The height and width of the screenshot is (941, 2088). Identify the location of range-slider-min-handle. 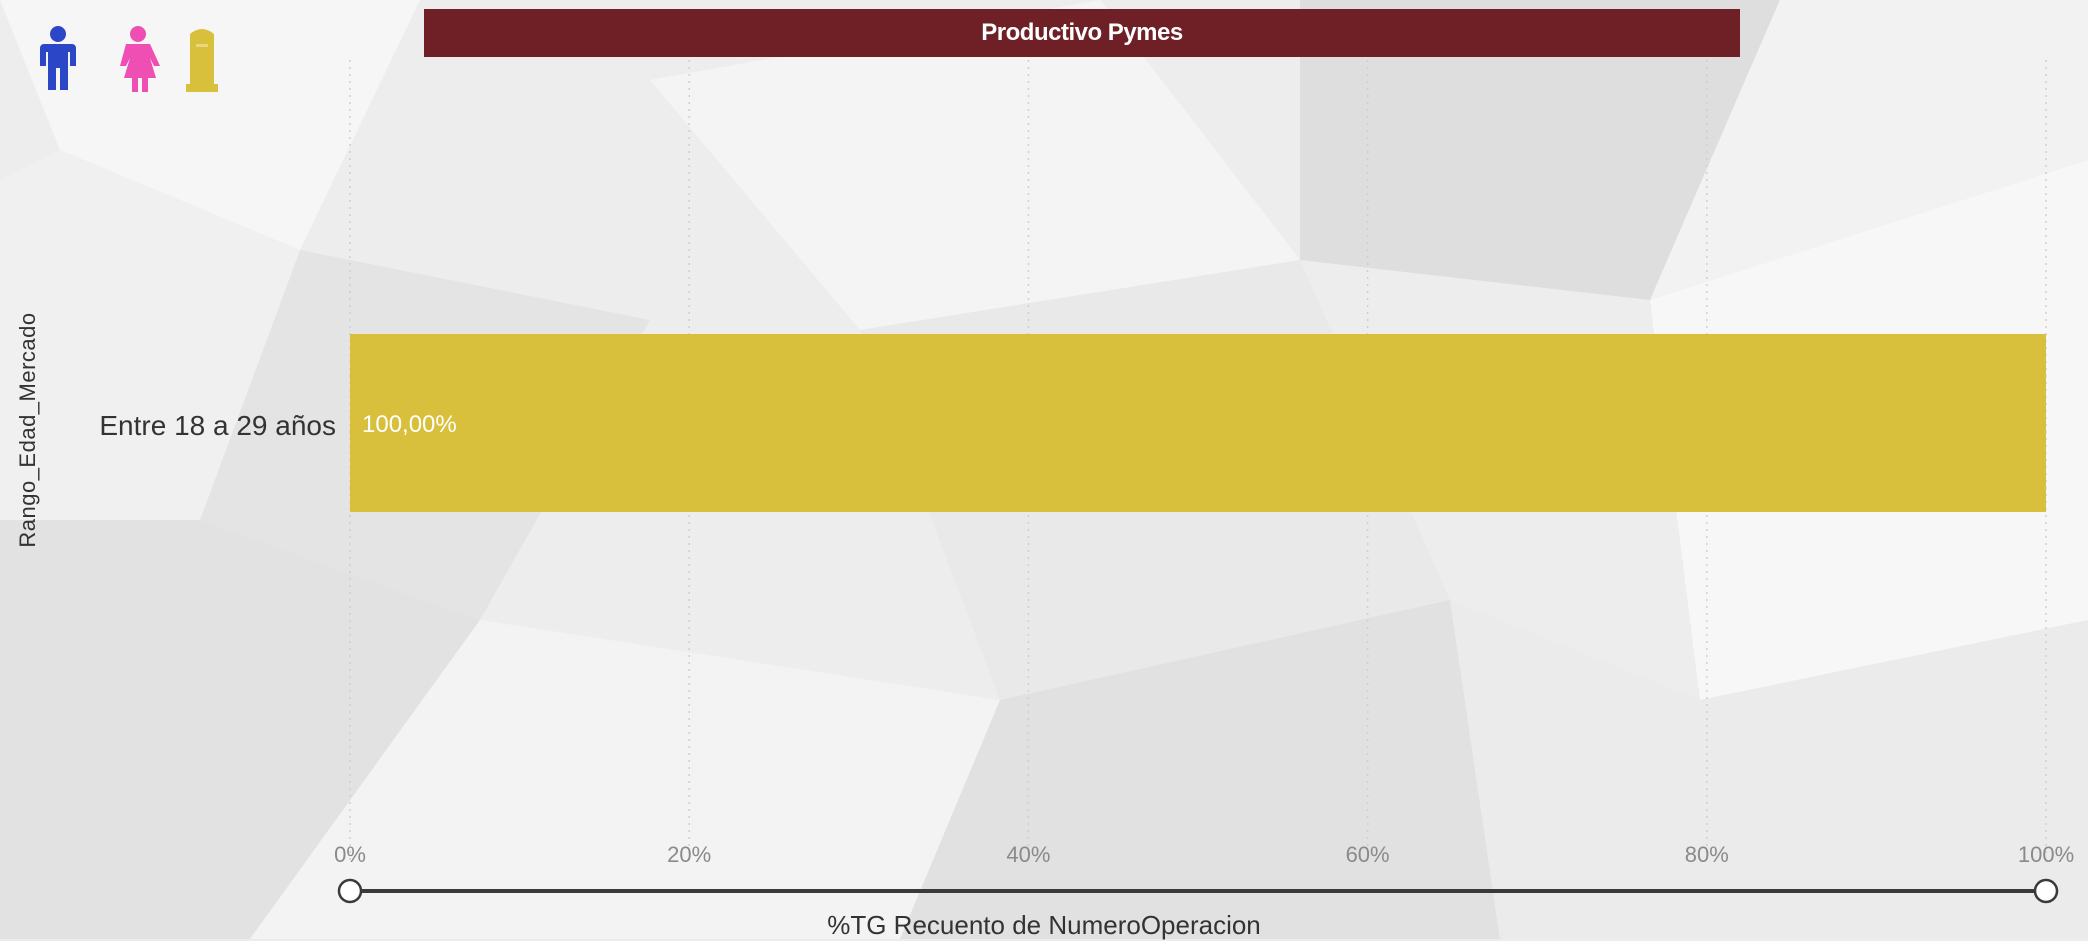
(350, 891).